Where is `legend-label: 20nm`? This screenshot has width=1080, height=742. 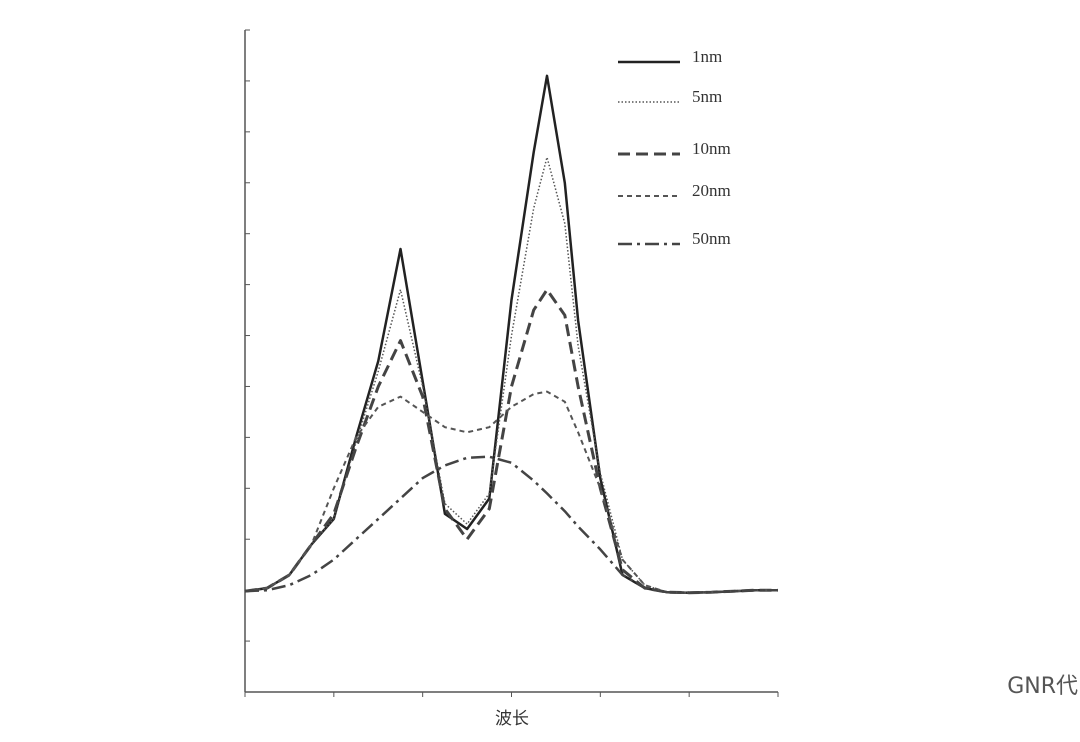
legend-label: 20nm is located at coordinates (711, 190).